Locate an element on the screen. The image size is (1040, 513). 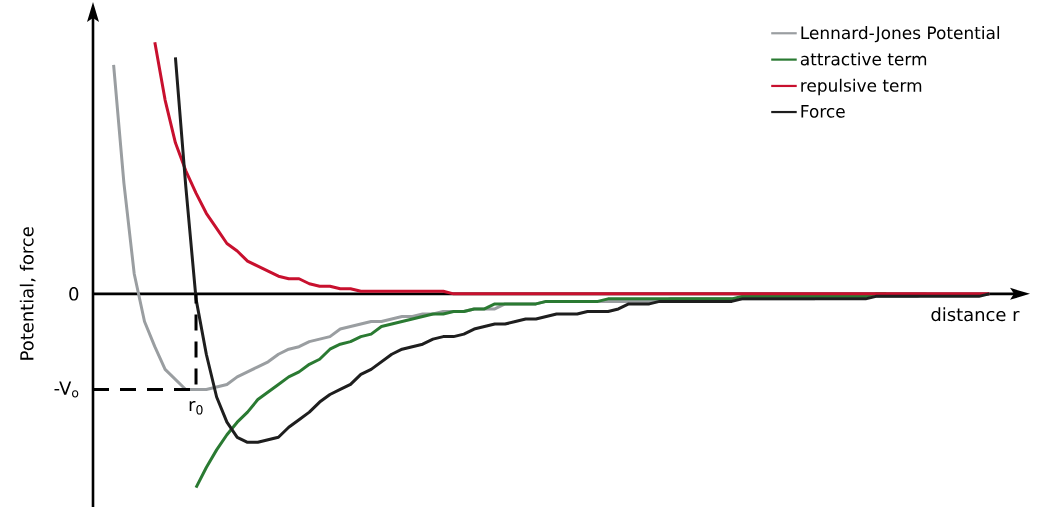
annotation: r$_{0}$ is located at coordinates (196, 407).